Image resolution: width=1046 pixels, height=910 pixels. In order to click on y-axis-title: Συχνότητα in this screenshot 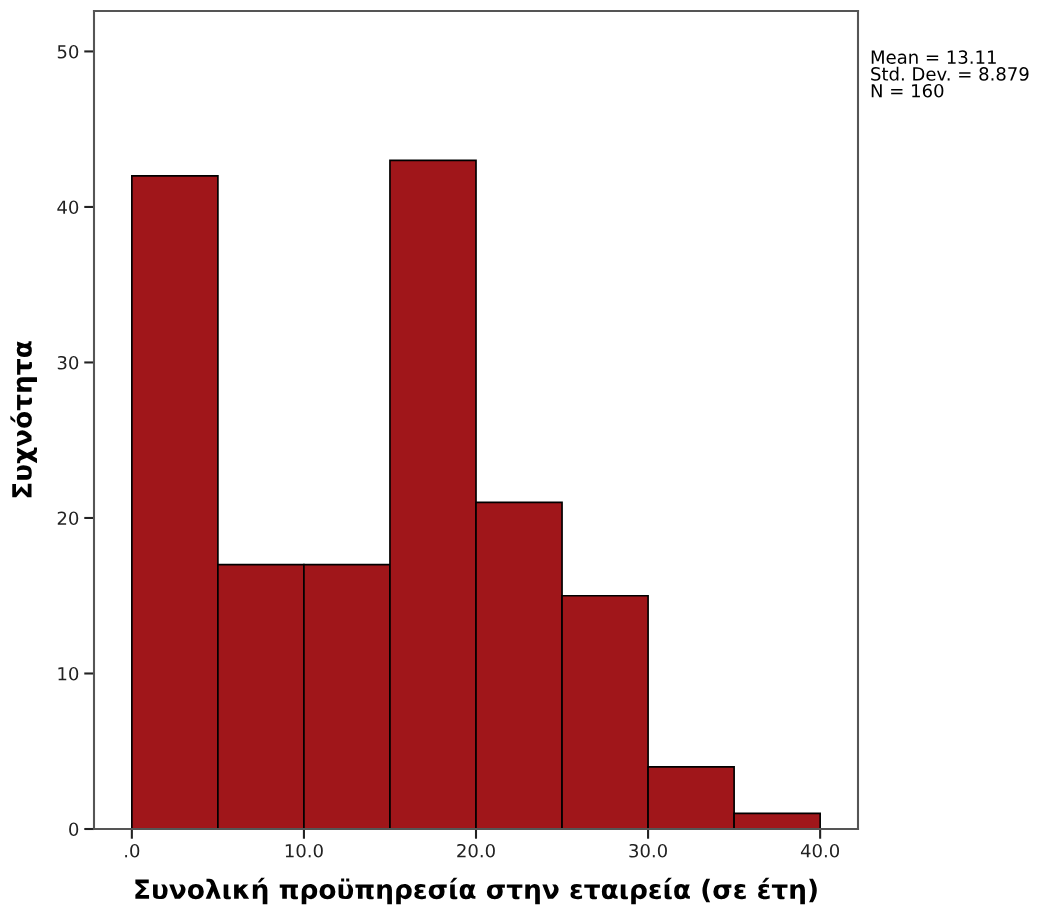, I will do `click(23, 419)`.